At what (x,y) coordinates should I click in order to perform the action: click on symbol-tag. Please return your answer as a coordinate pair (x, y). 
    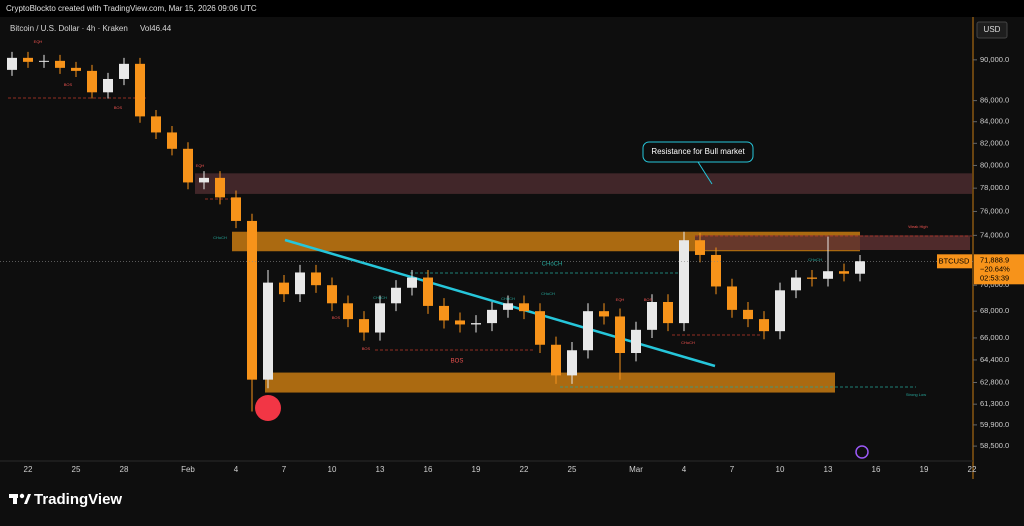
    Looking at the image, I should click on (954, 261).